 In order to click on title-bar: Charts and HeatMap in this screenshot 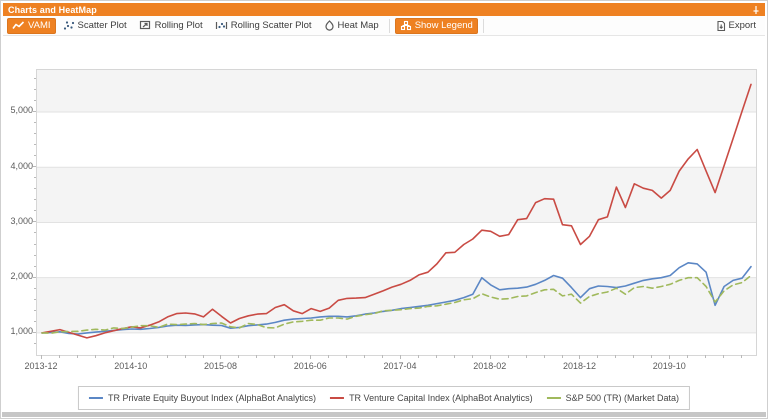, I will do `click(384, 9)`.